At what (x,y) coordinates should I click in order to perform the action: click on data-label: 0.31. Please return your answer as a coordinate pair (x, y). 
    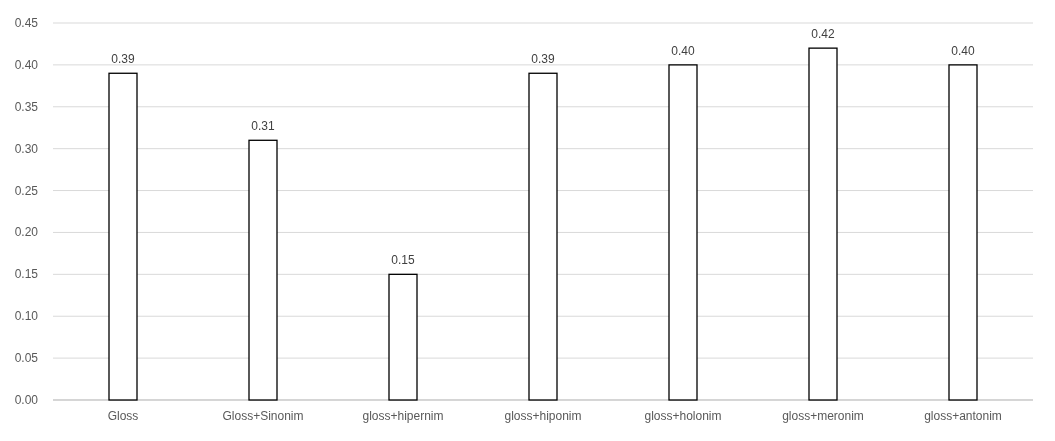
    Looking at the image, I should click on (263, 126).